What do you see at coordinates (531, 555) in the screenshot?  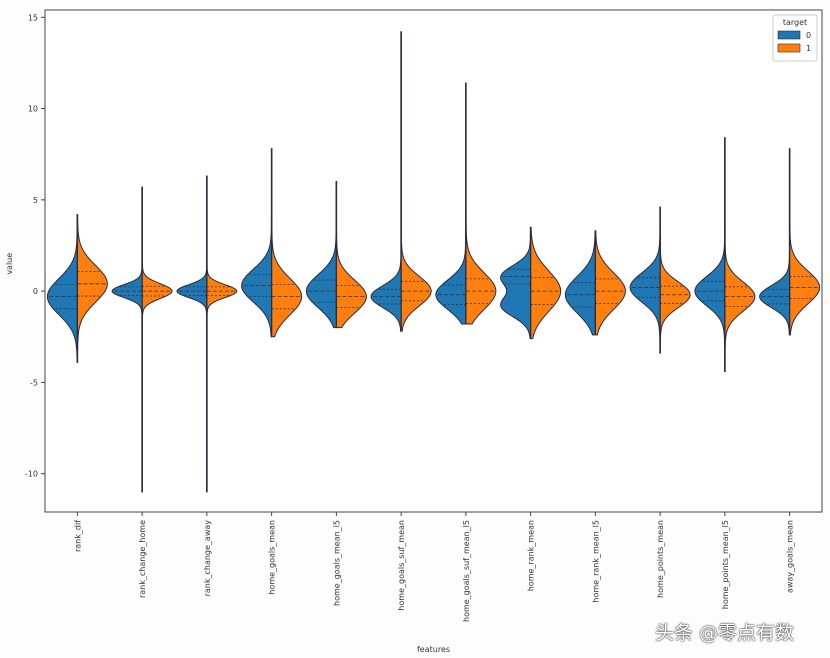 I see `x-tick-label: home_rank_mean` at bounding box center [531, 555].